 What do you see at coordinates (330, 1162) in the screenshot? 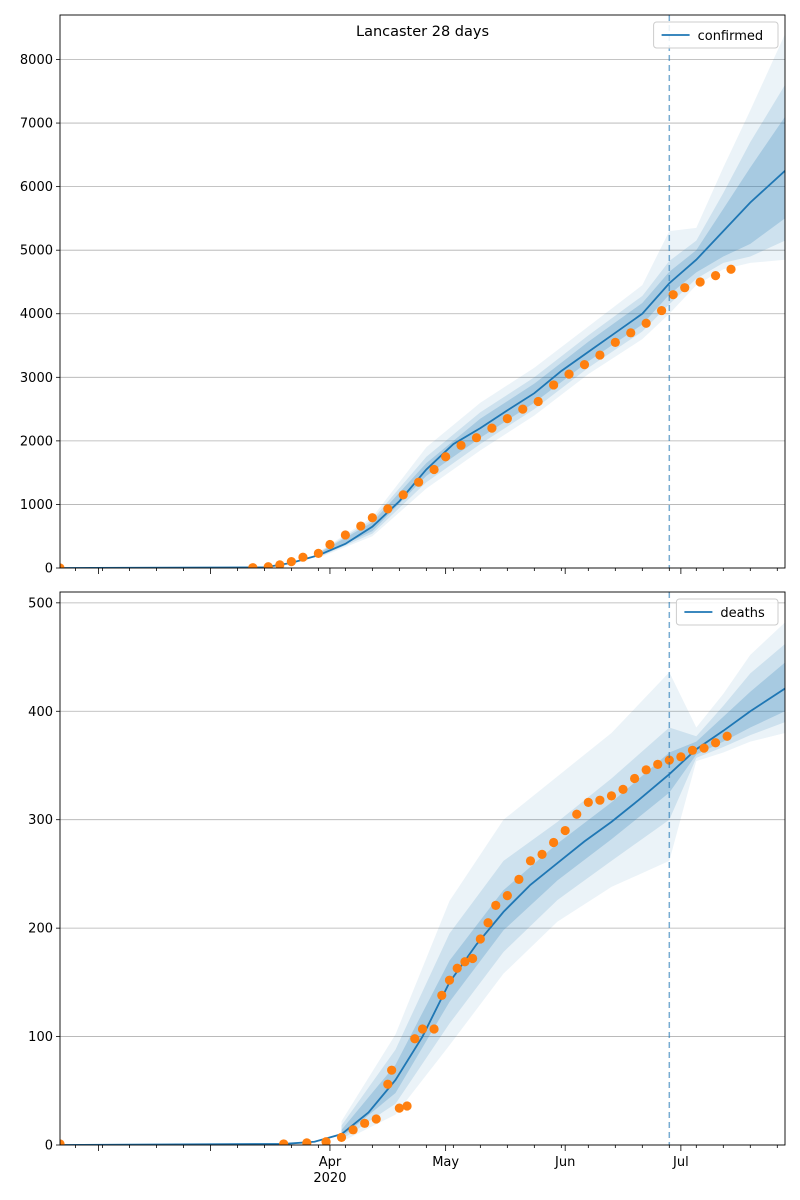
I see `x-tick-label: Apr` at bounding box center [330, 1162].